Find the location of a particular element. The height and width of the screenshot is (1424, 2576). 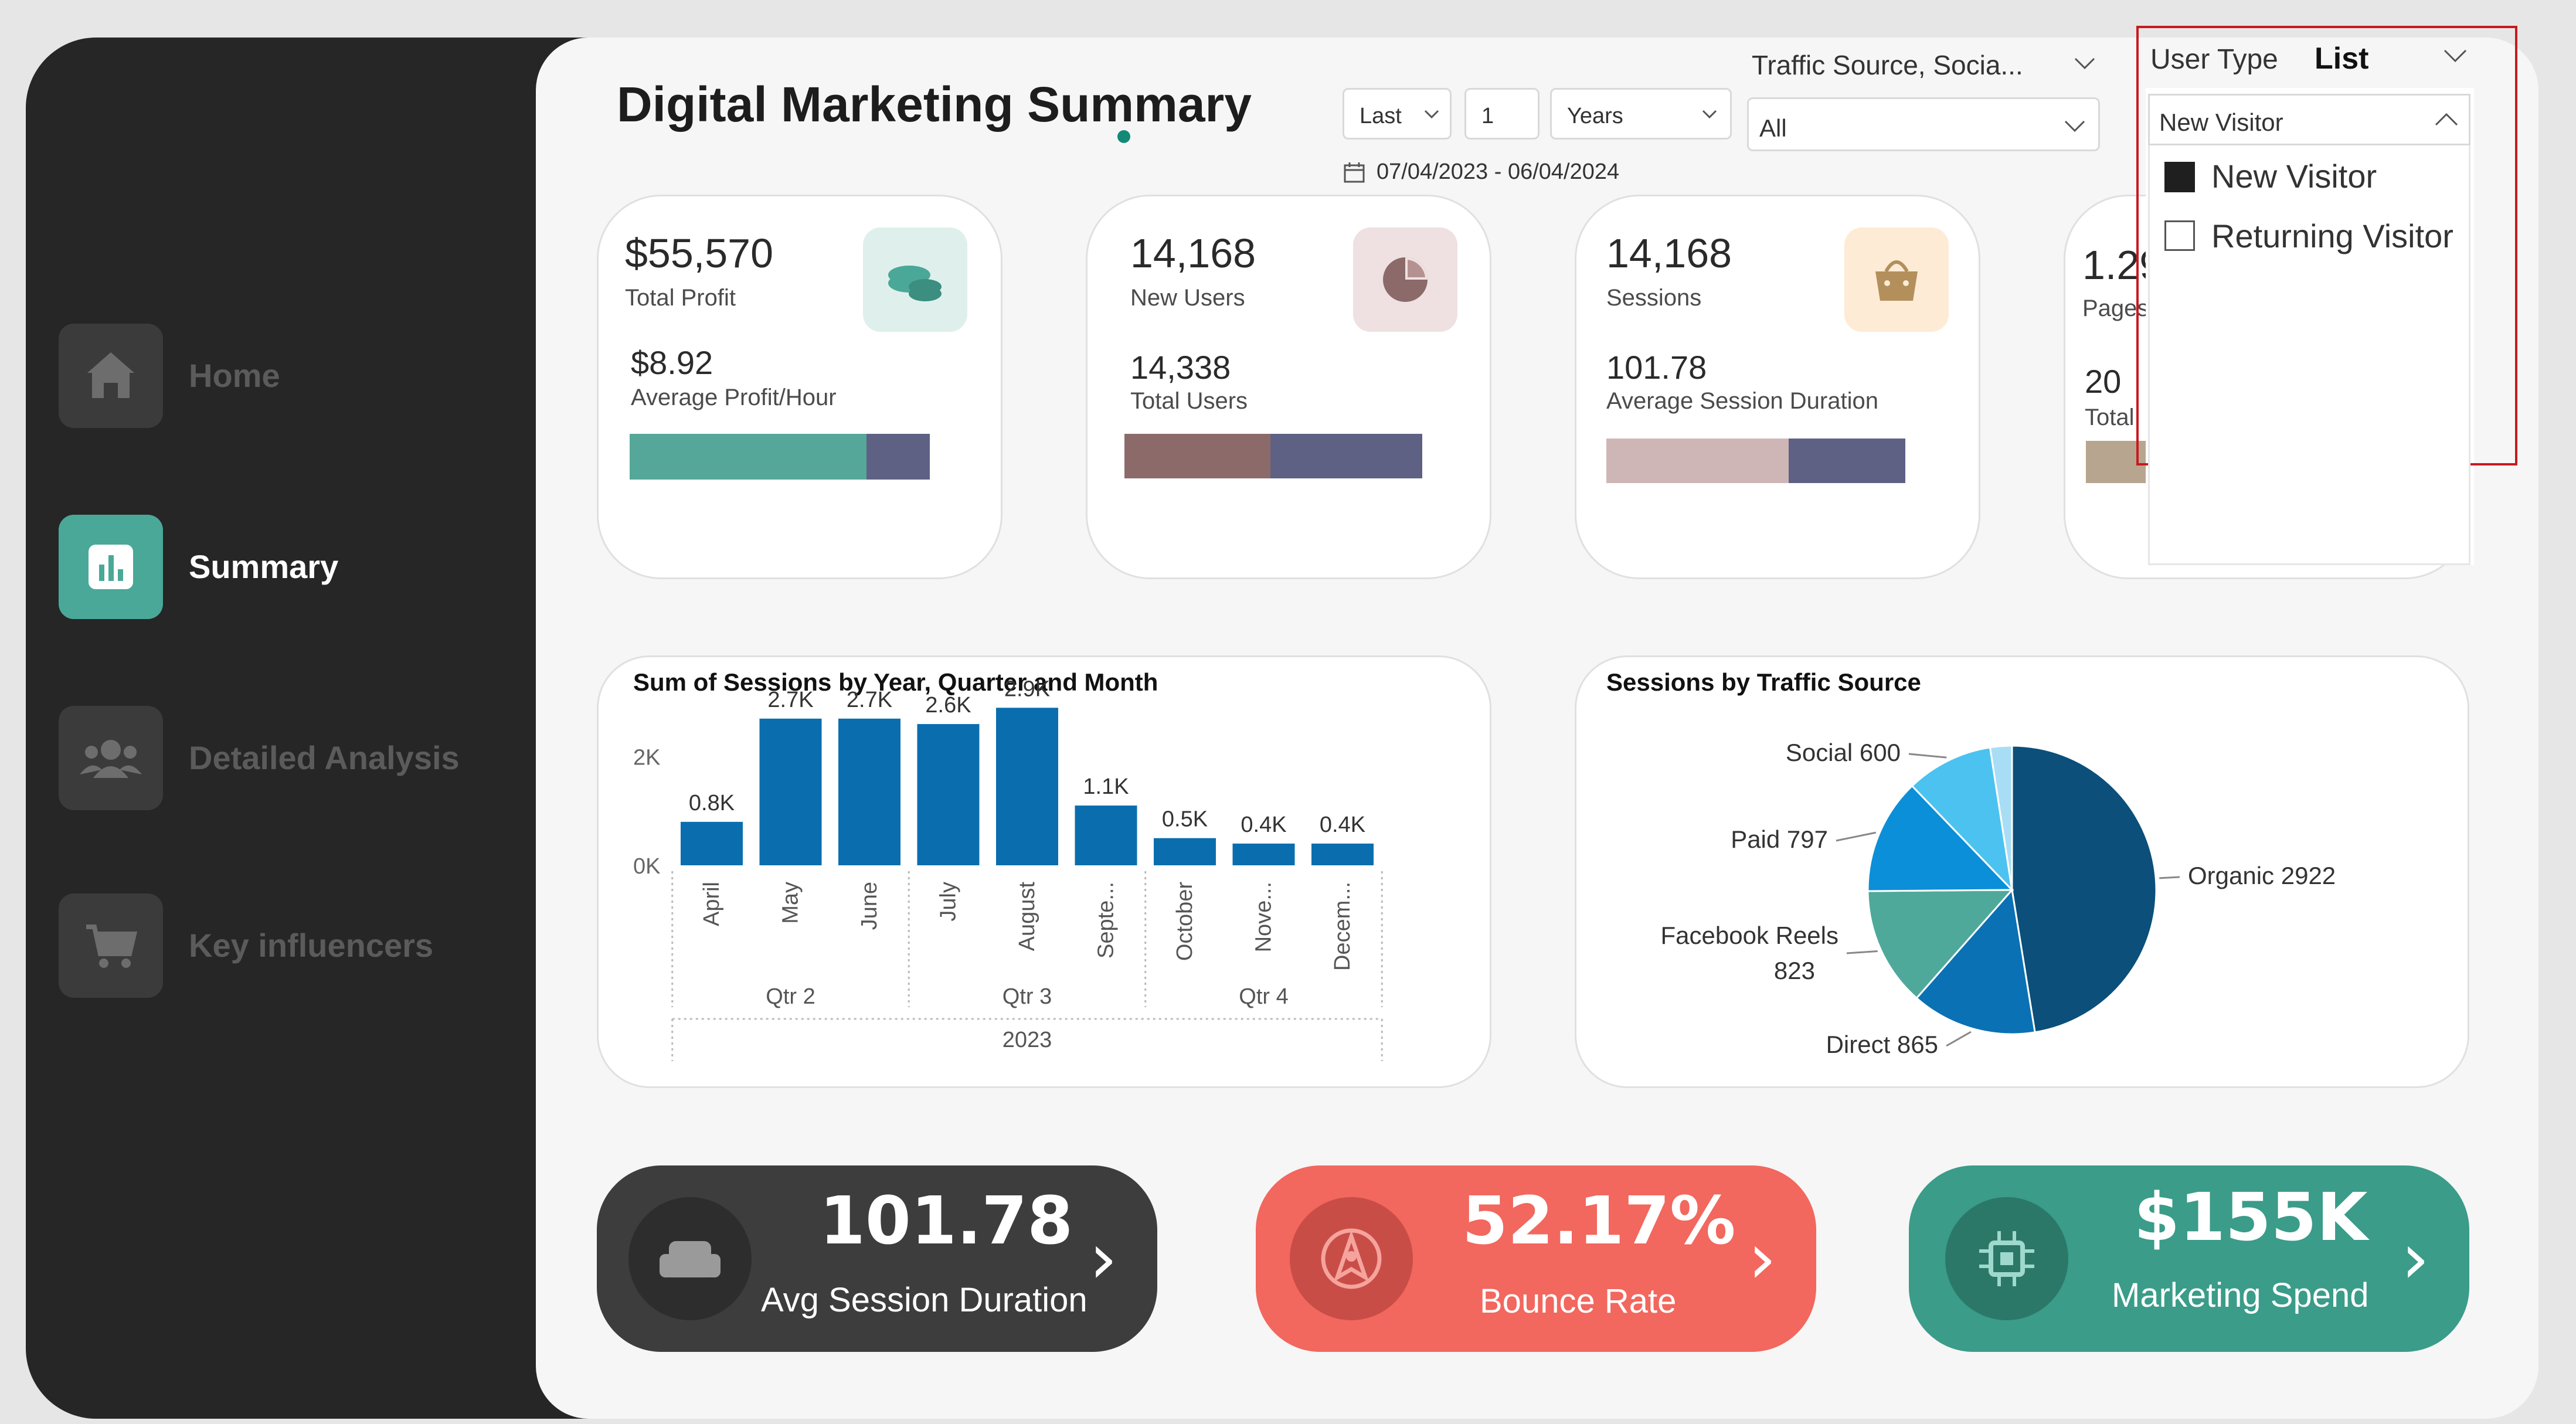

kpi-marketing-spend: $155K Marketing Spend › is located at coordinates (2189, 1258).